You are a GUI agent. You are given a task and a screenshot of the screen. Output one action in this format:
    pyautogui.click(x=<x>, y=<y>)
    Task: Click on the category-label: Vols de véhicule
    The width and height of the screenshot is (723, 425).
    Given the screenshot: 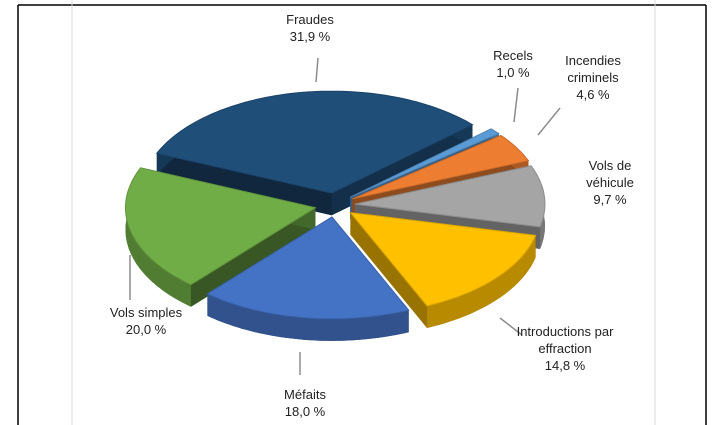 What is the action you would take?
    pyautogui.click(x=610, y=174)
    